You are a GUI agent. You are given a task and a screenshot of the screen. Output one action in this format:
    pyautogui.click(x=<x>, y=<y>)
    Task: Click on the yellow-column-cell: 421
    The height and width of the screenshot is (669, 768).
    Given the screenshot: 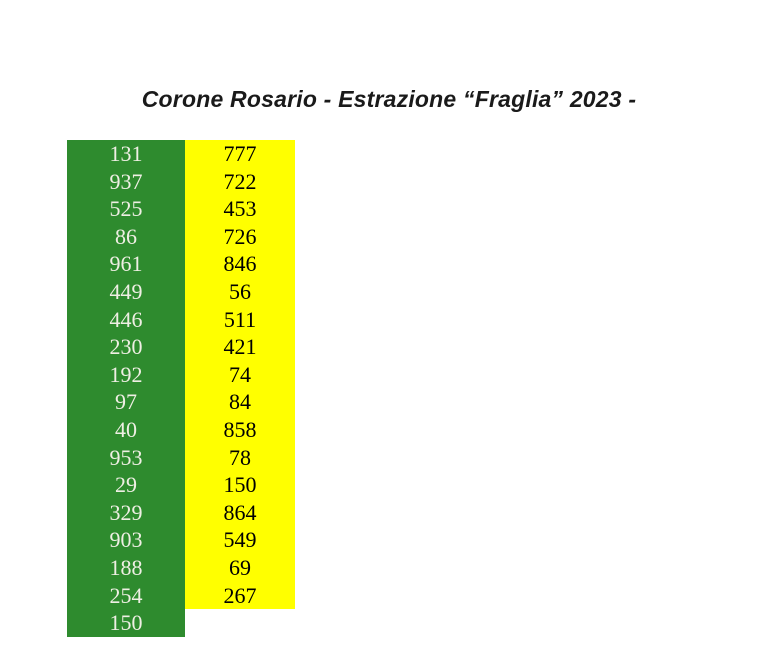 What is the action you would take?
    pyautogui.click(x=240, y=347)
    